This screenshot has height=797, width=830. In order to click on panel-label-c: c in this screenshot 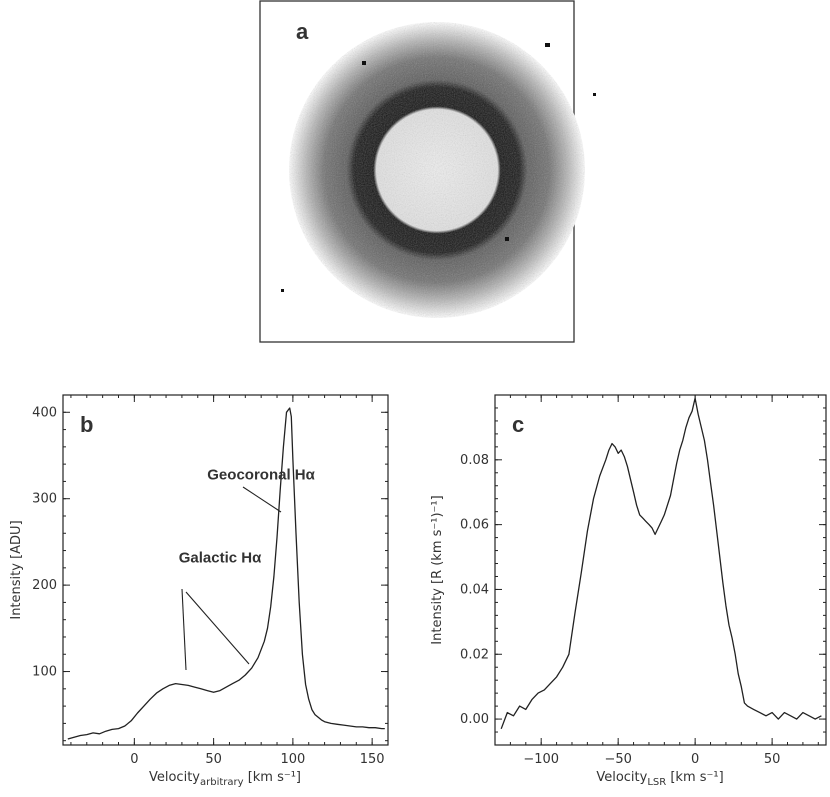, I will do `click(518, 424)`.